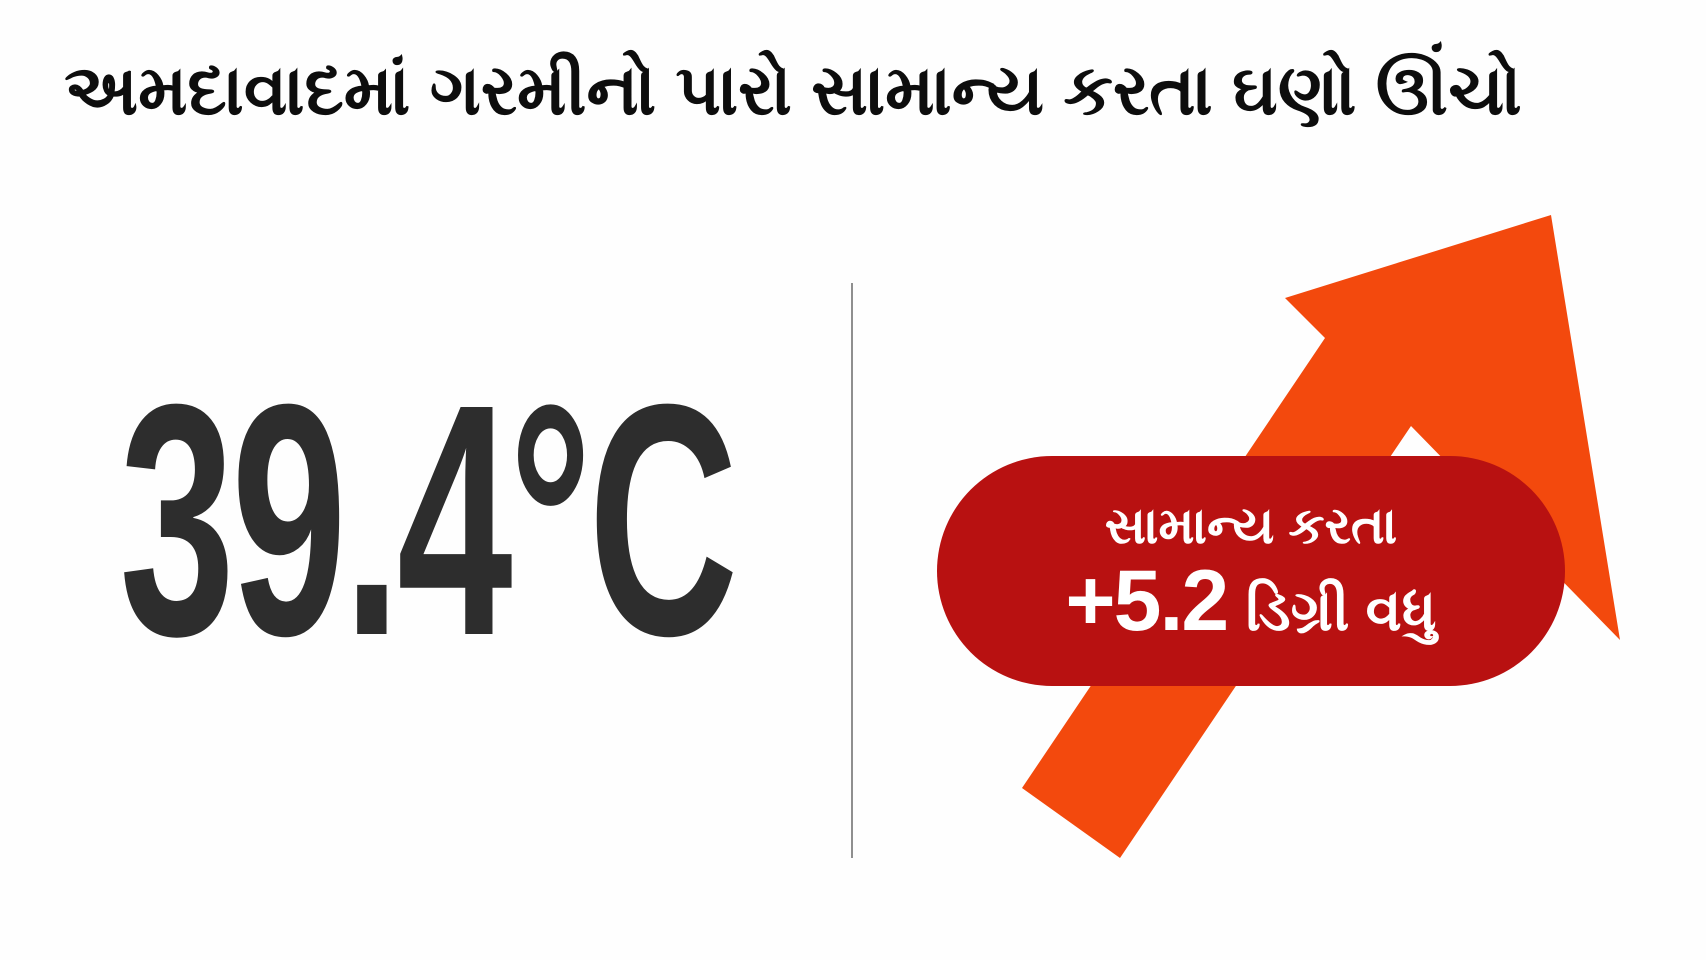 This screenshot has height=960, width=1706. I want to click on temperature-value: 39.4°C, so click(428, 519).